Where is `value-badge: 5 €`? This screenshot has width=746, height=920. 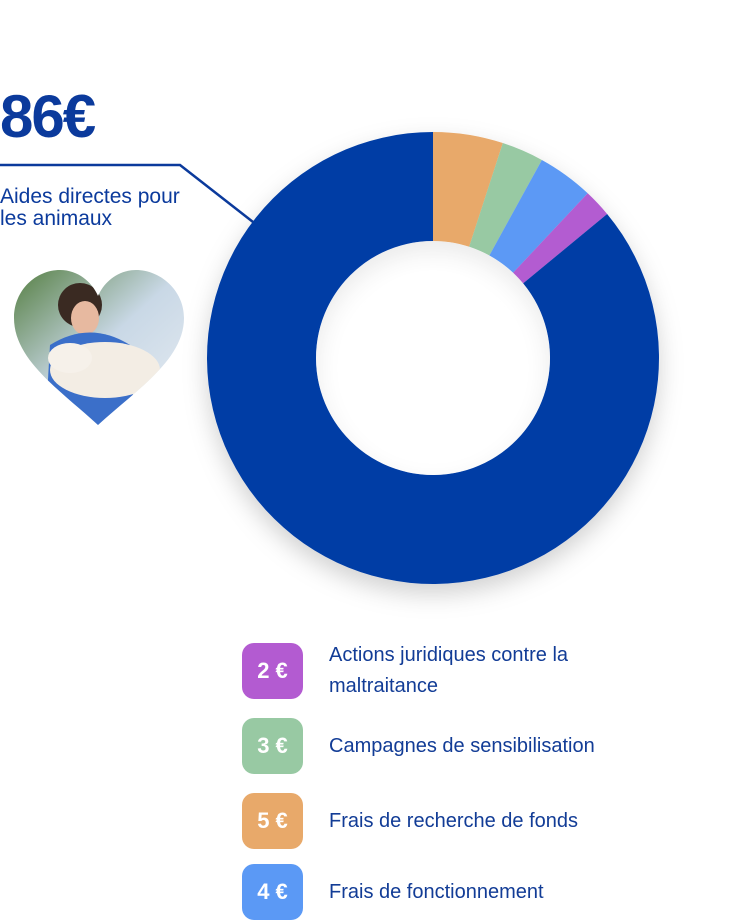
value-badge: 5 € is located at coordinates (272, 821).